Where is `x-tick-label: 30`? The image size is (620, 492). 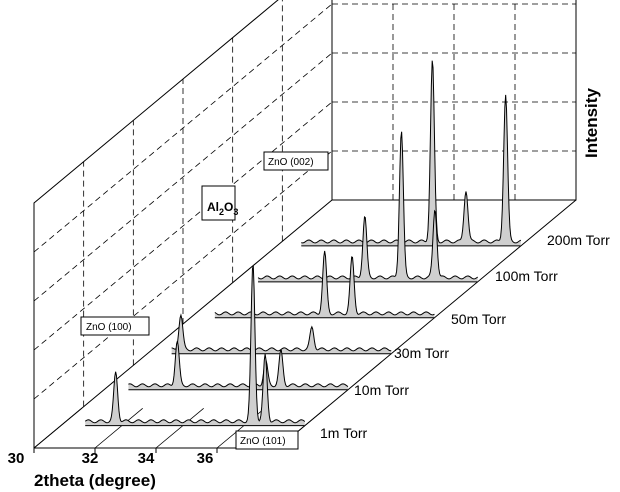 x-tick-label: 30 is located at coordinates (16, 458).